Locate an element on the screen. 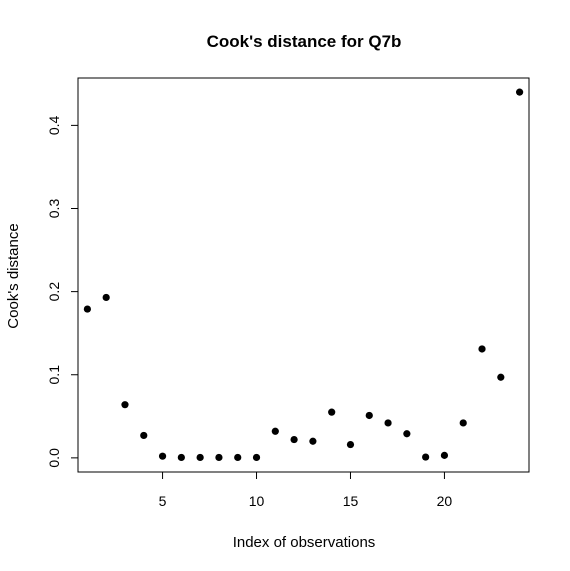 This screenshot has width=570, height=571. y-tick-label: 0.3 is located at coordinates (54, 209).